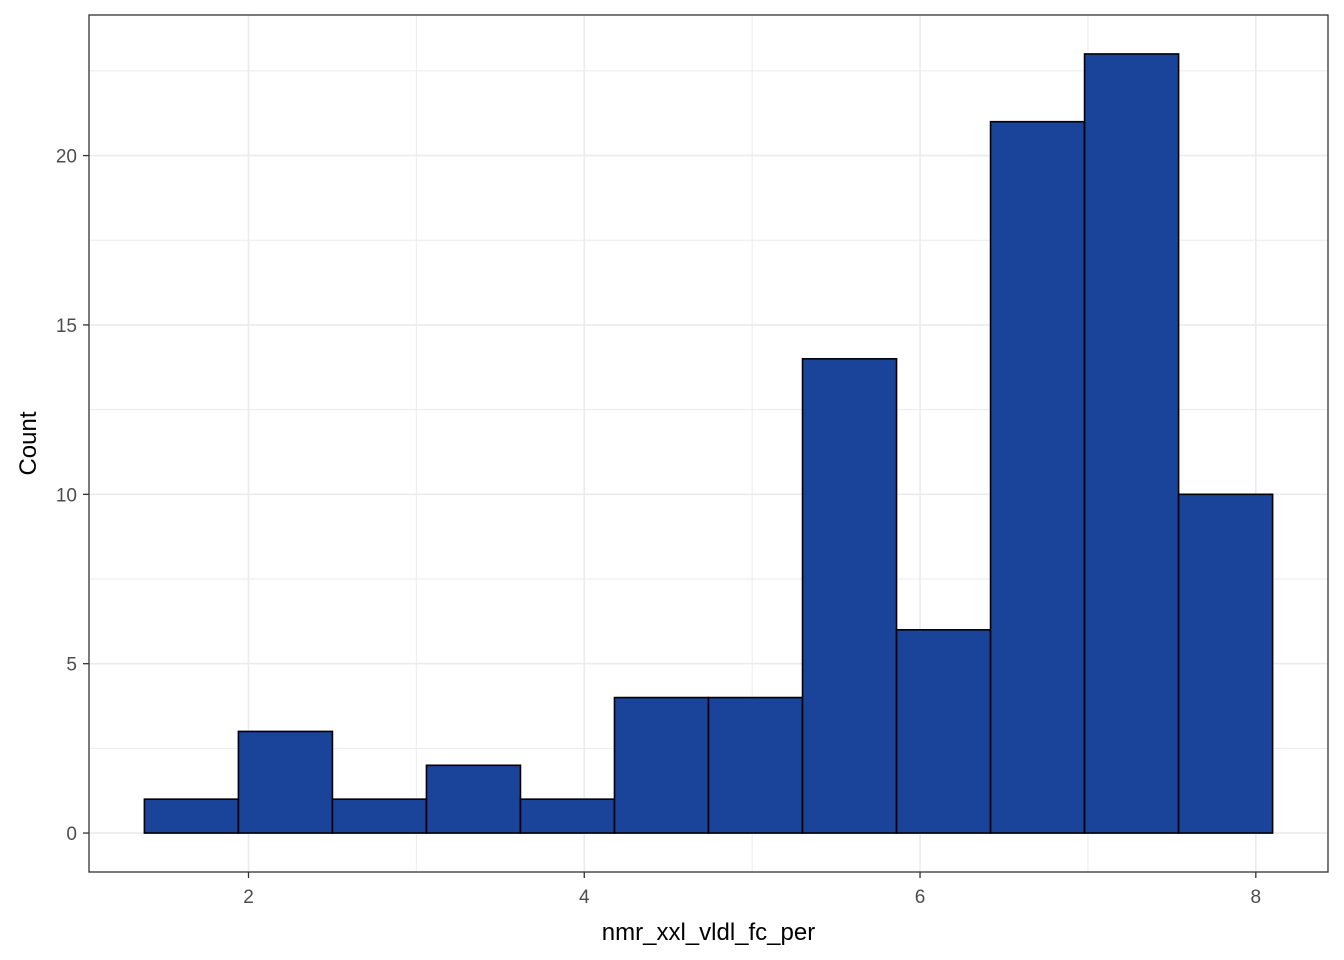 This screenshot has height=960, width=1344. Describe the element at coordinates (584, 897) in the screenshot. I see `x-tick-label: 4` at that location.